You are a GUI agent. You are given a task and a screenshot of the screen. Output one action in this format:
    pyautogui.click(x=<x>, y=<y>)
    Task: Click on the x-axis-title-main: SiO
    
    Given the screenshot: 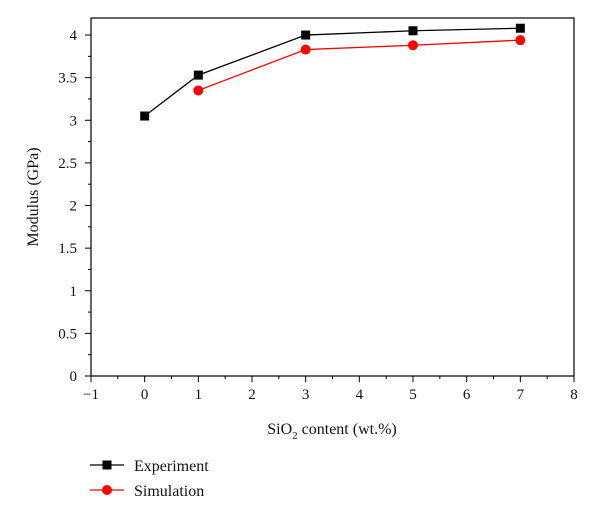 What is the action you would take?
    pyautogui.click(x=279, y=429)
    